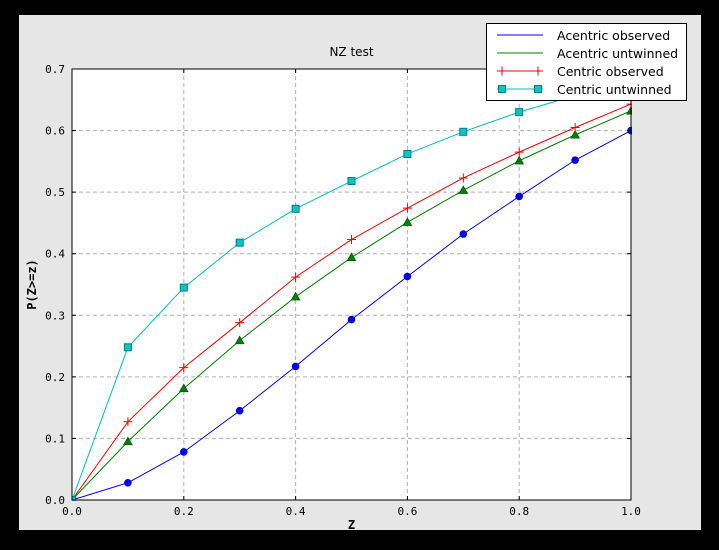  I want to click on legend-sample-centric-observed, so click(520, 71).